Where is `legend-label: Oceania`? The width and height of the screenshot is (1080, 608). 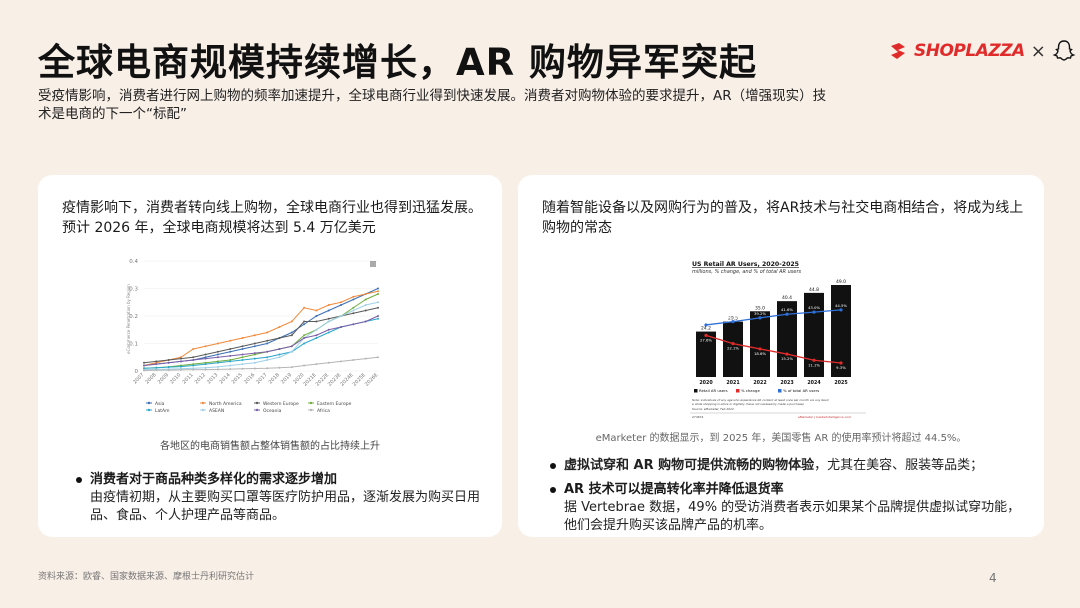
legend-label: Oceania is located at coordinates (272, 411).